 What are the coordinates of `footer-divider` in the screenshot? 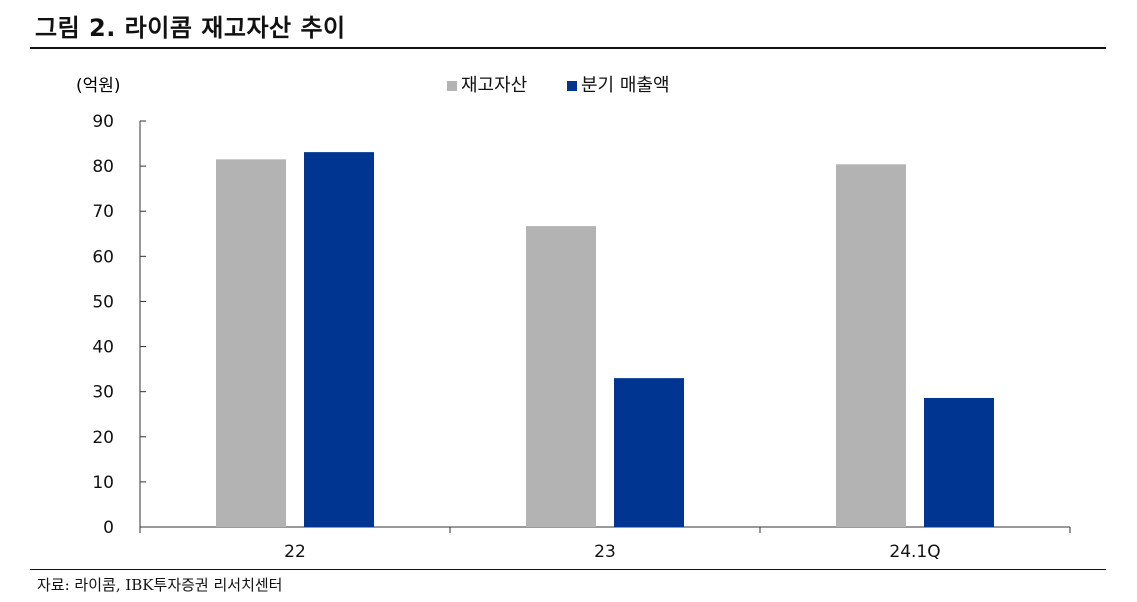 It's located at (568, 569).